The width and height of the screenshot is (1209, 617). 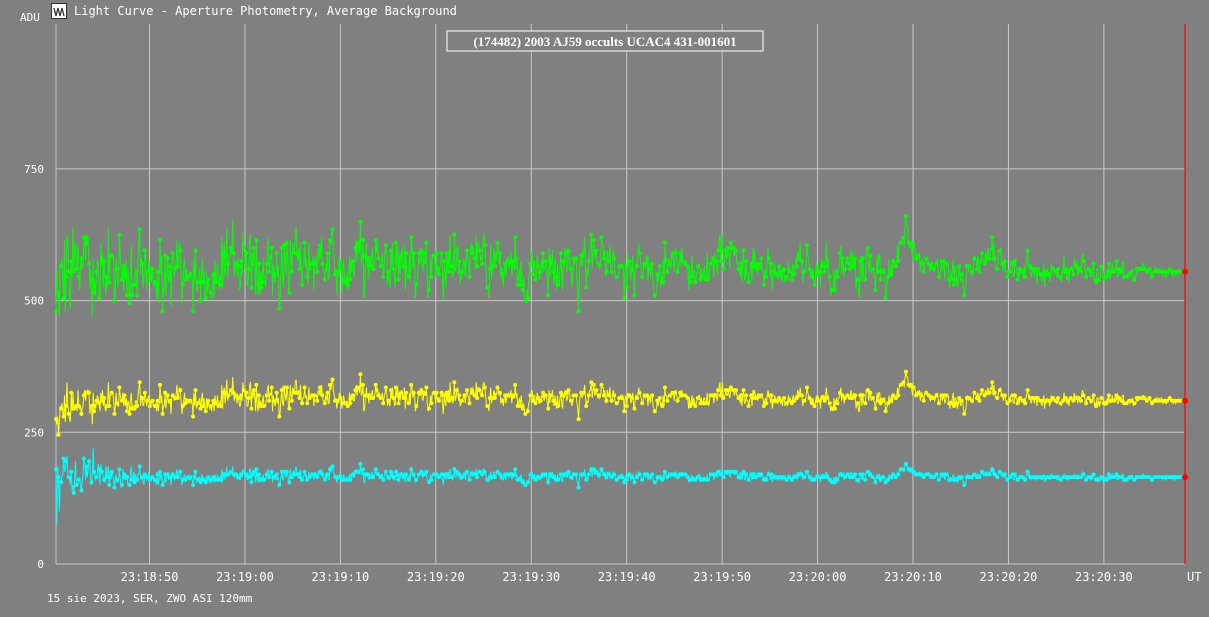 I want to click on x-tick-label: 23:19:00, so click(x=245, y=577).